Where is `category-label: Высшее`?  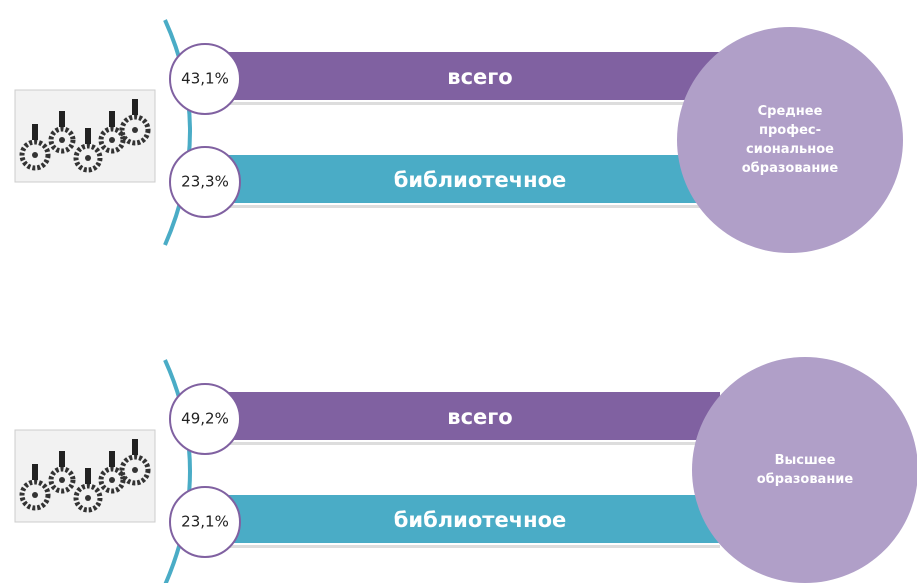
category-label: Высшее is located at coordinates (805, 460).